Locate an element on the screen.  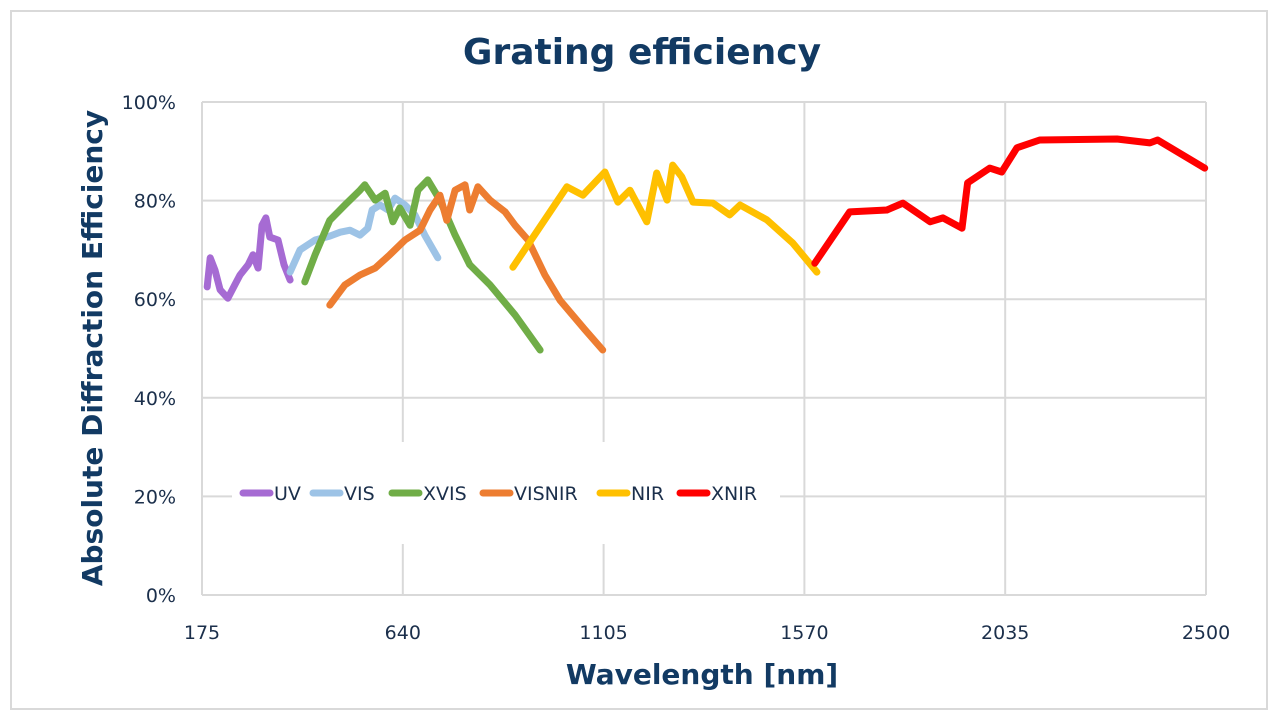
legend-label-visnir: VISNIR is located at coordinates (546, 494).